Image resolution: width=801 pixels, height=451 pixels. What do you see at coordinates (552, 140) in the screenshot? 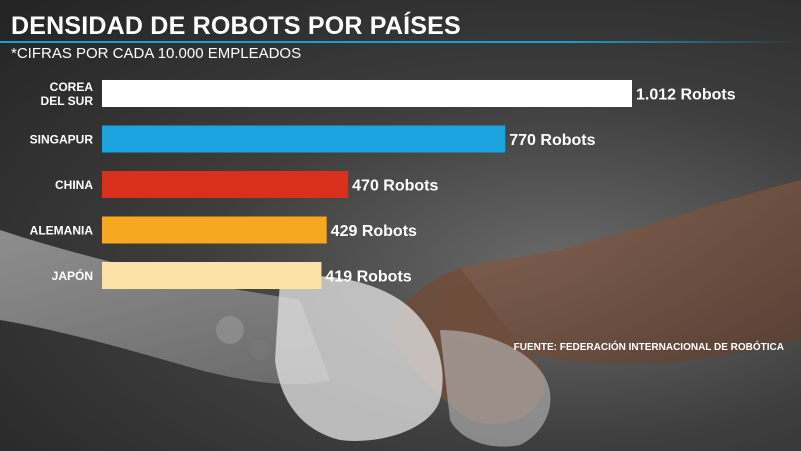
I see `value-label-1: 770 Robots` at bounding box center [552, 140].